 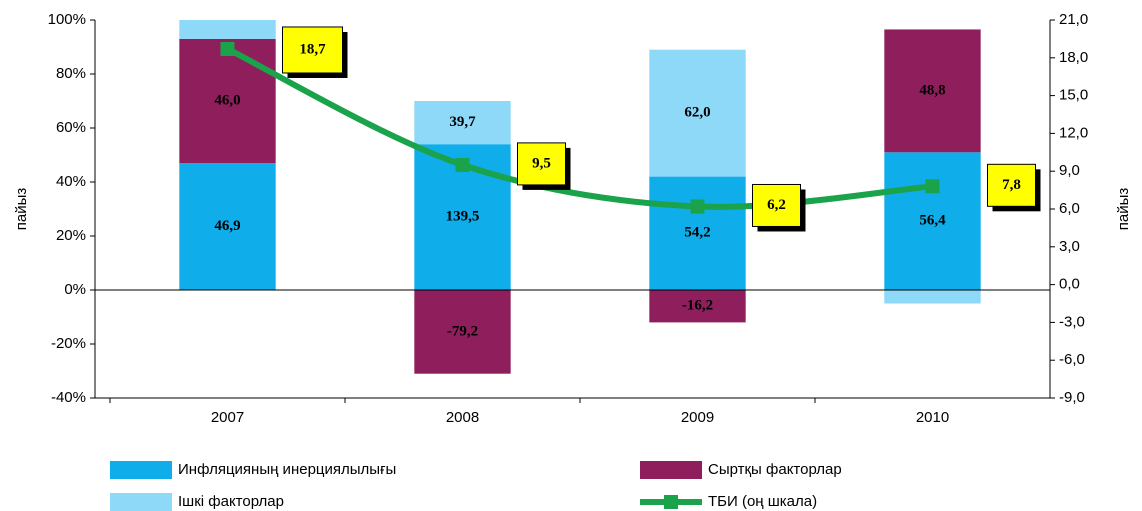 I want to click on line-label: 9,5, so click(x=541, y=163).